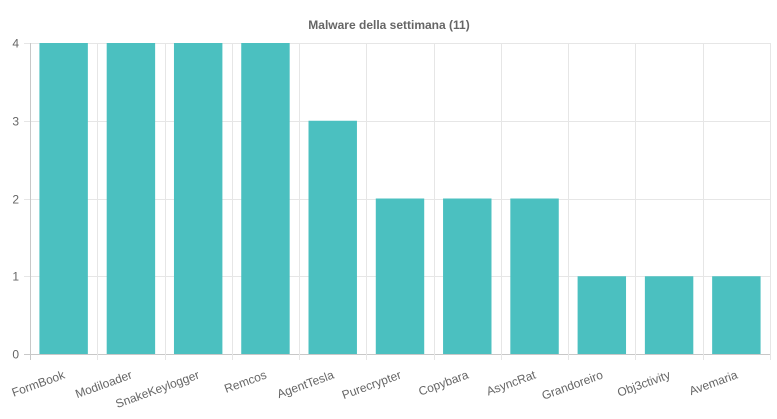 This screenshot has height=419, width=777. What do you see at coordinates (245, 382) in the screenshot?
I see `x-tick-label: Remcos` at bounding box center [245, 382].